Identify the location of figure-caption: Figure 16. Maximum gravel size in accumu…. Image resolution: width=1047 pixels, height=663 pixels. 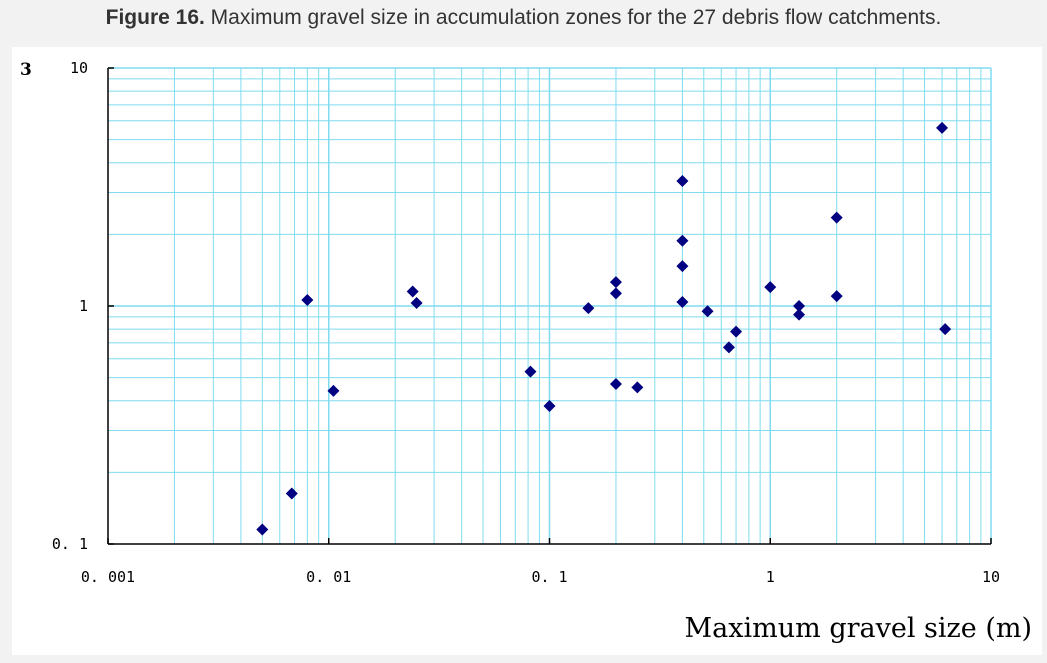
(523, 18).